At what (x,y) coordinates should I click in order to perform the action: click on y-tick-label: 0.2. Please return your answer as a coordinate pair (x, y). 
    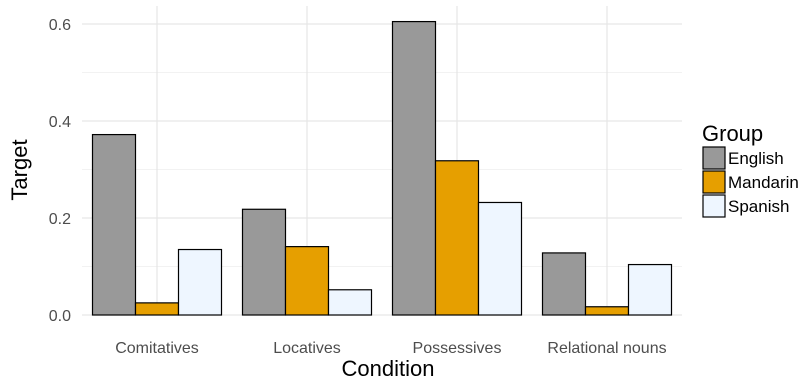
    Looking at the image, I should click on (60, 219).